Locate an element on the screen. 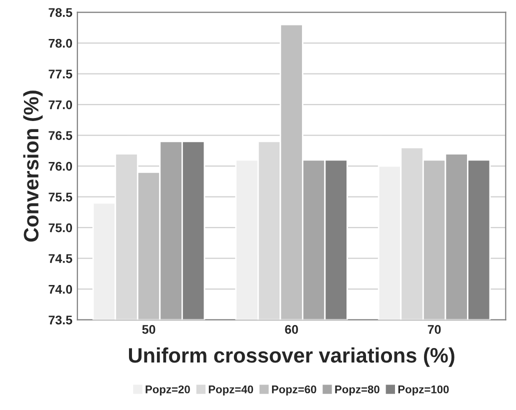  y-tick-label: 76.0 is located at coordinates (60, 166).